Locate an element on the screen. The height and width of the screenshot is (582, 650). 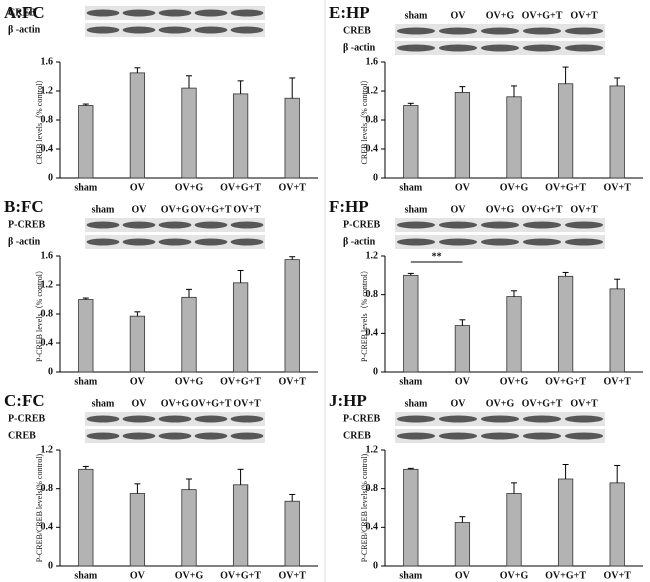
blot-lane-label: OV is located at coordinates (140, 209).